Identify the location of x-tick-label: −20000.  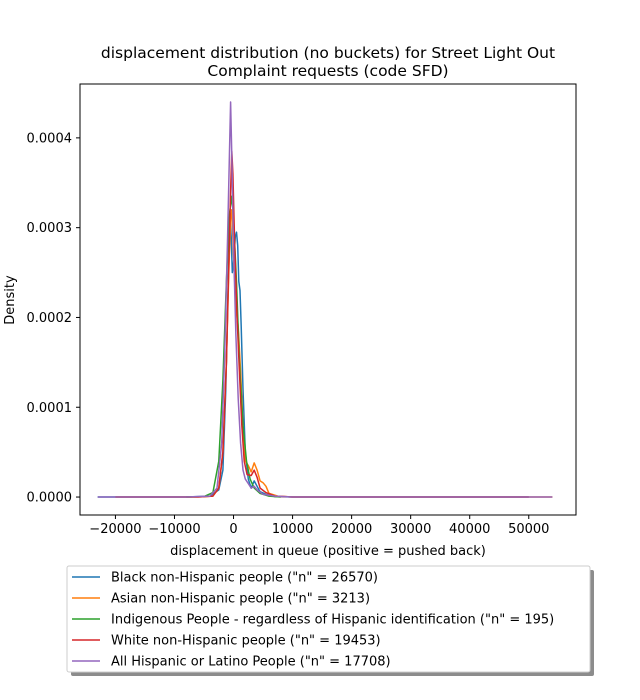
(115, 529).